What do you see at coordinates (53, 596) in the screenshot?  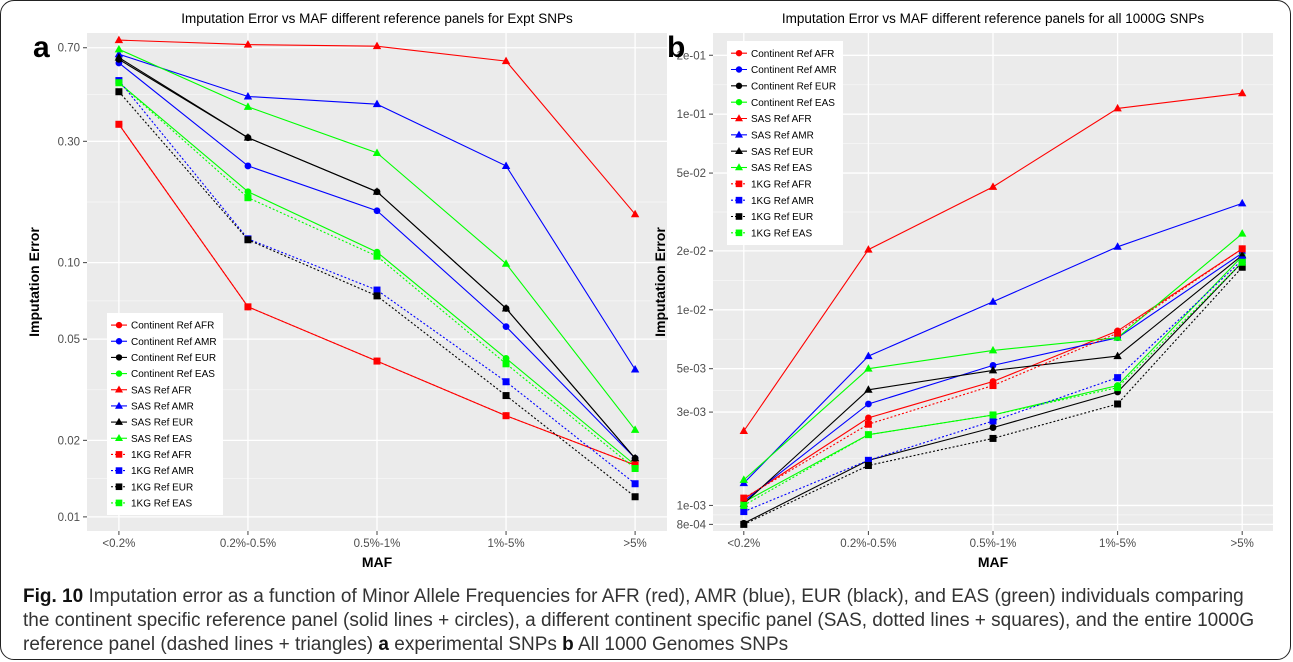 I see `caption-fig-label: Fig. 10` at bounding box center [53, 596].